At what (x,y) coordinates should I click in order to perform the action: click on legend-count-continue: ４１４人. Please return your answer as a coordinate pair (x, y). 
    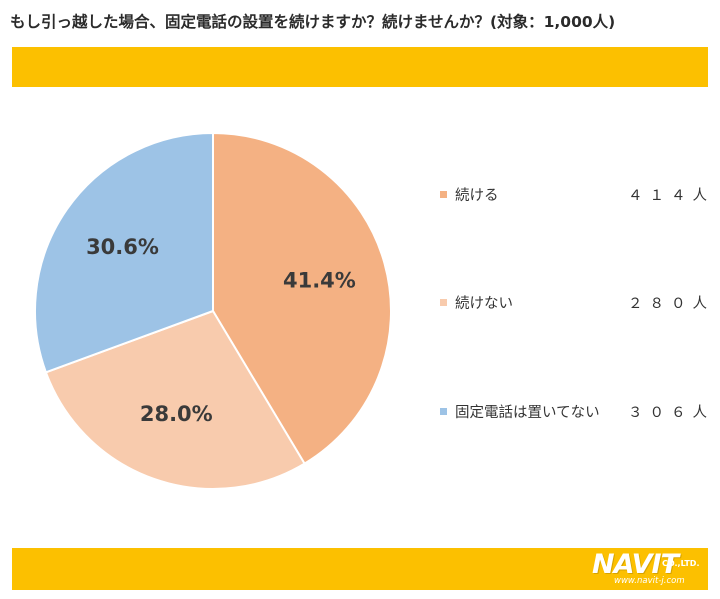
    Looking at the image, I should click on (671, 195).